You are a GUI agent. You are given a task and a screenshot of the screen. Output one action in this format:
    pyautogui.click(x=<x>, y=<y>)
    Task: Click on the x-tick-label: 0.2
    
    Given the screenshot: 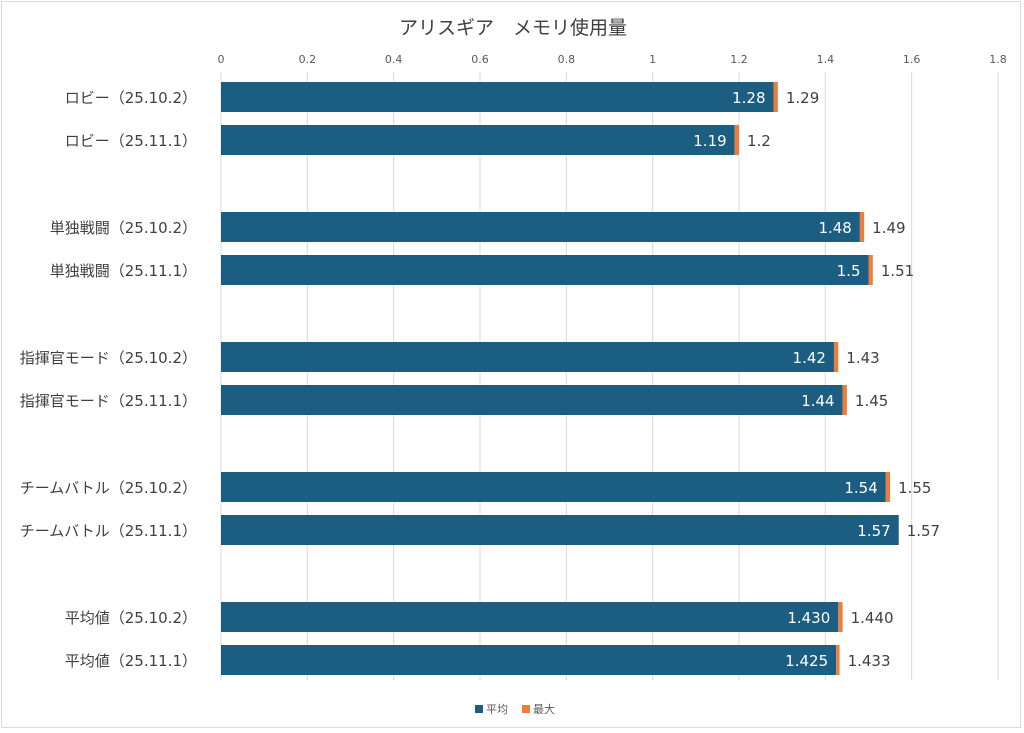 What is the action you would take?
    pyautogui.click(x=308, y=59)
    